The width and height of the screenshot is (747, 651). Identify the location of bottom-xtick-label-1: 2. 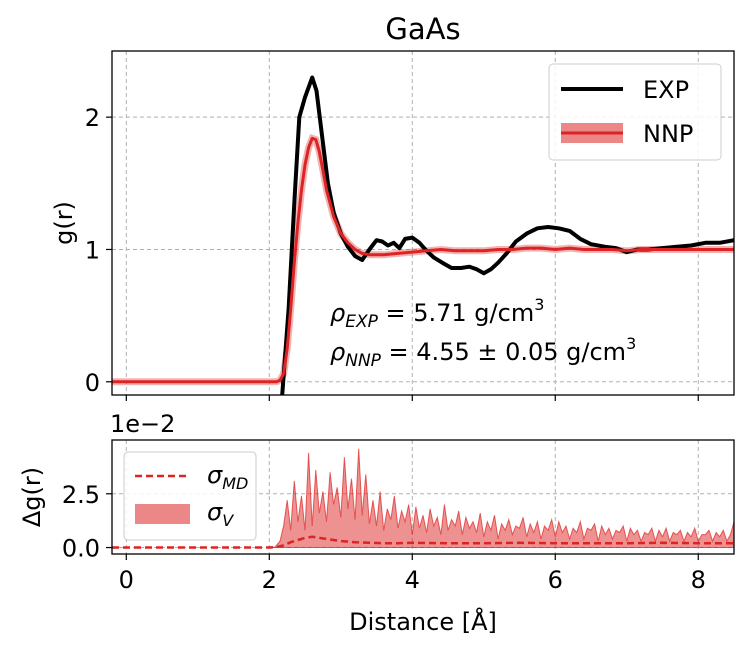
(269, 580).